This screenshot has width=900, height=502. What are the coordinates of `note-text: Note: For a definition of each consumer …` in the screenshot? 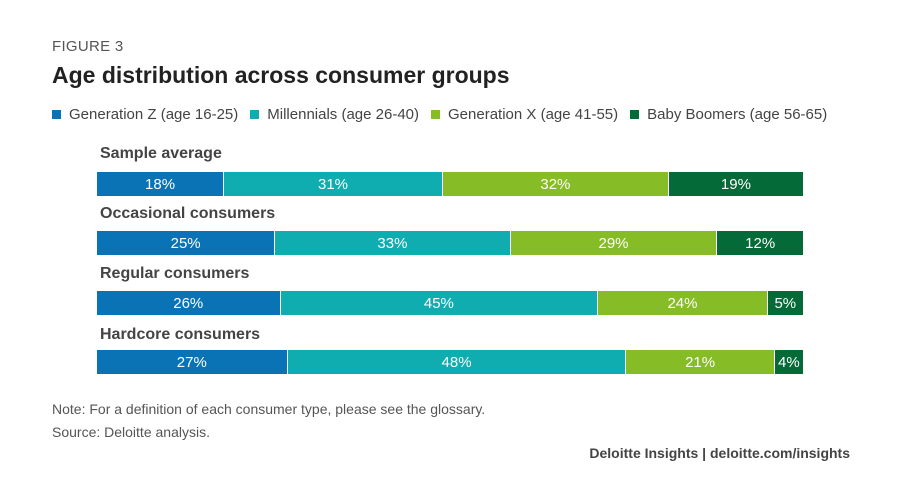 It's located at (269, 409).